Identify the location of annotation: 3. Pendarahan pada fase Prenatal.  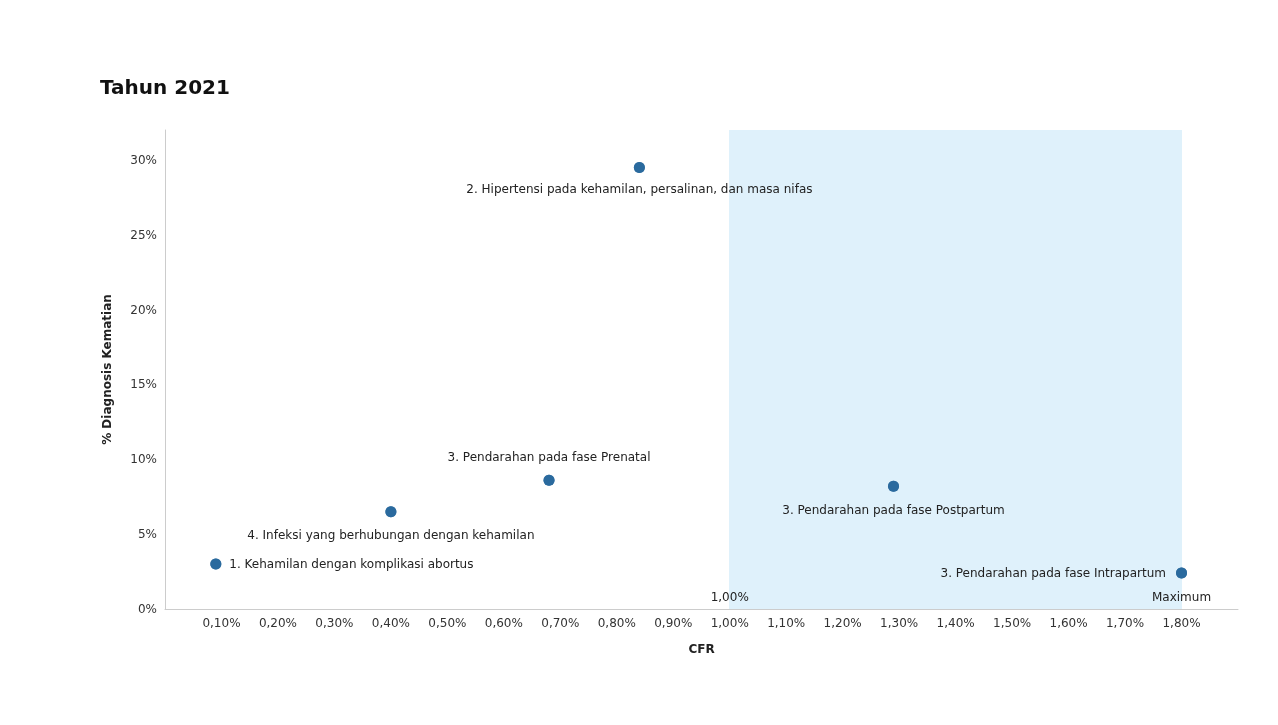
(549, 456).